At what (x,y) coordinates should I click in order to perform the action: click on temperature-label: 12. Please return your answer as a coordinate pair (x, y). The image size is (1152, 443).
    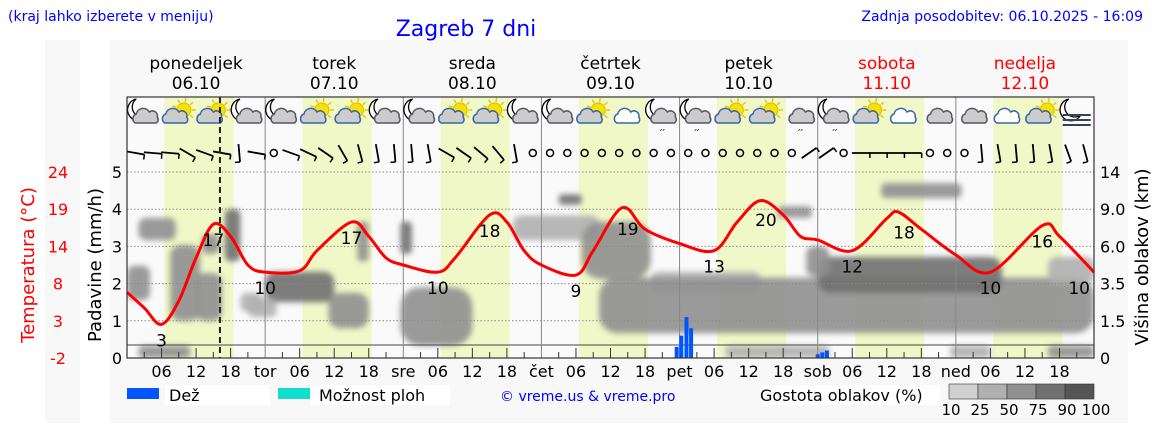
    Looking at the image, I should click on (852, 268).